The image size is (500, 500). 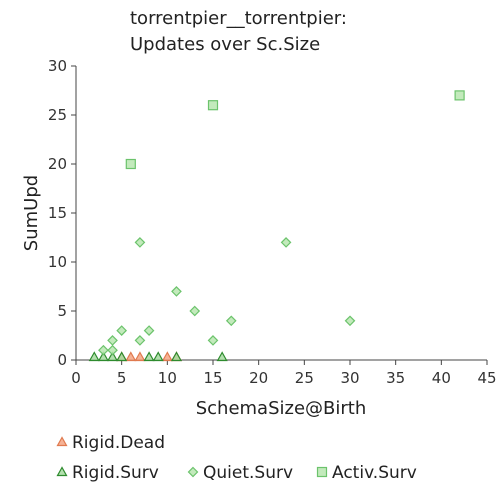 I want to click on x-tick-label: 10, so click(x=167, y=378).